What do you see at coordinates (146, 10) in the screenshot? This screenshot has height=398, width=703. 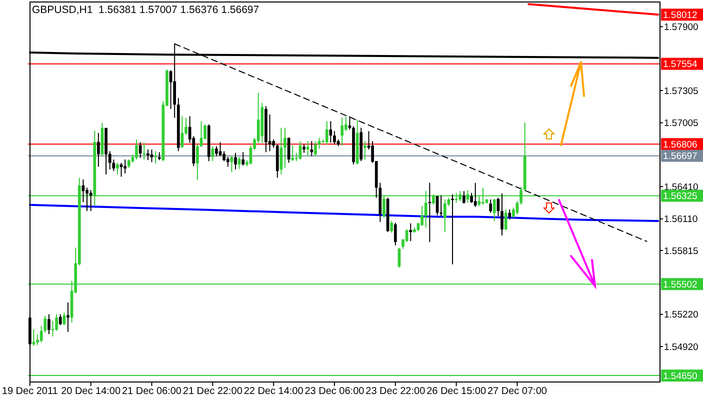 I see `chart-title: GBPUSD,H1 1.56381 1.57007 1.56376 1.56697` at bounding box center [146, 10].